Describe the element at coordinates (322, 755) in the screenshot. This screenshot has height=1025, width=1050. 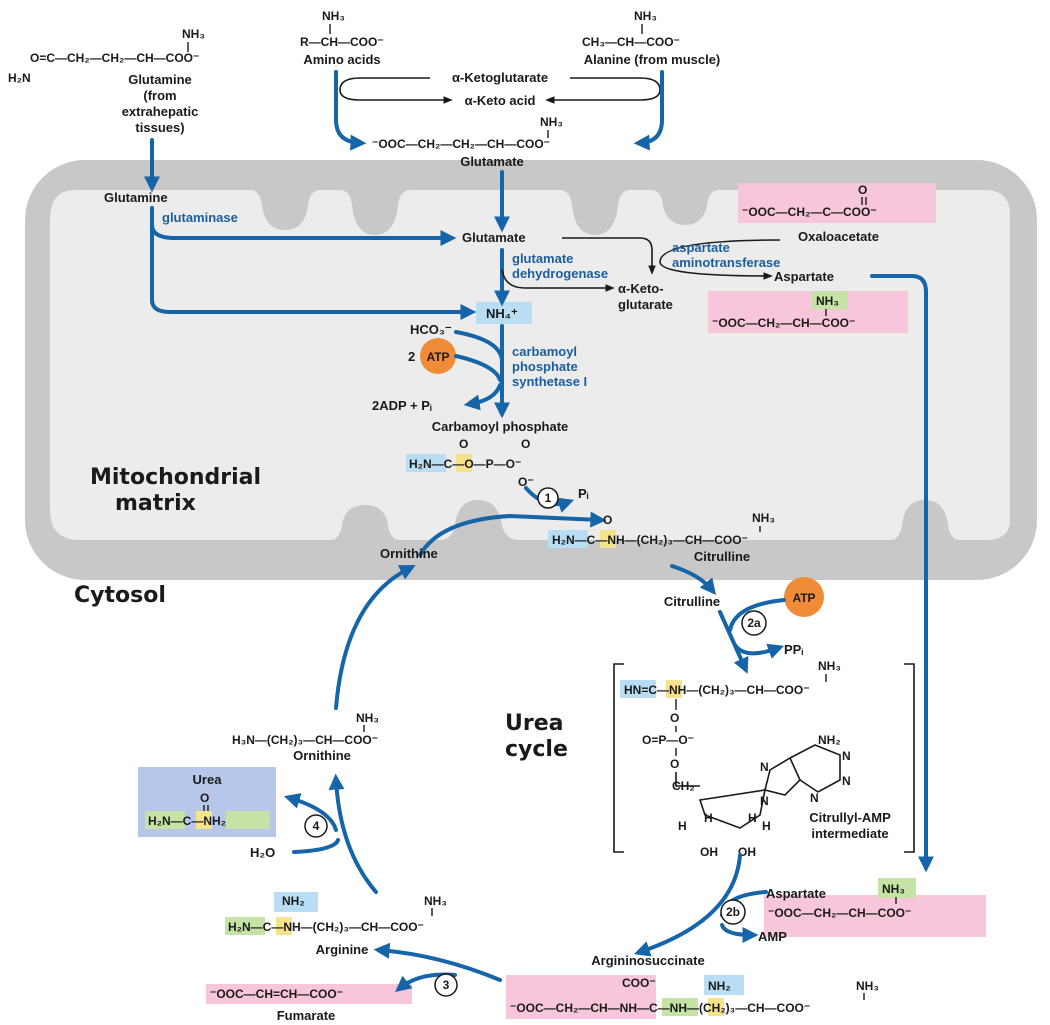
I see `cytosol-ornithine-name: Ornithine` at that location.